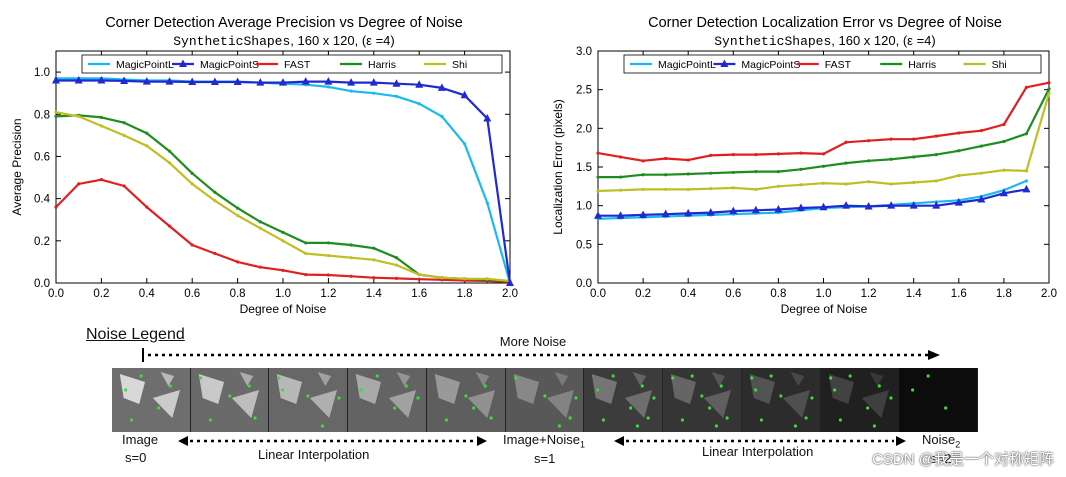 The height and width of the screenshot is (477, 1066). What do you see at coordinates (101, 294) in the screenshot?
I see `x-tick-label: 0.2` at bounding box center [101, 294].